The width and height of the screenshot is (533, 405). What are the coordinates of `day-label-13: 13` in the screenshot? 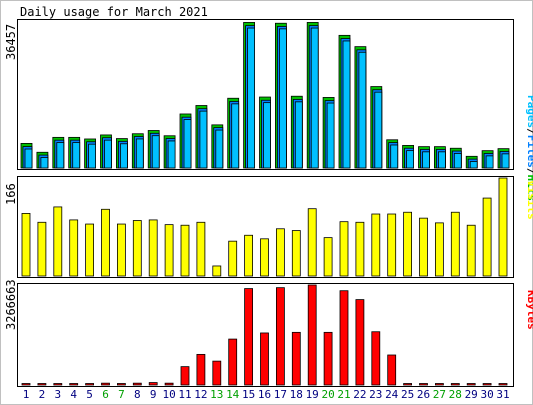 It's located at (216, 394).